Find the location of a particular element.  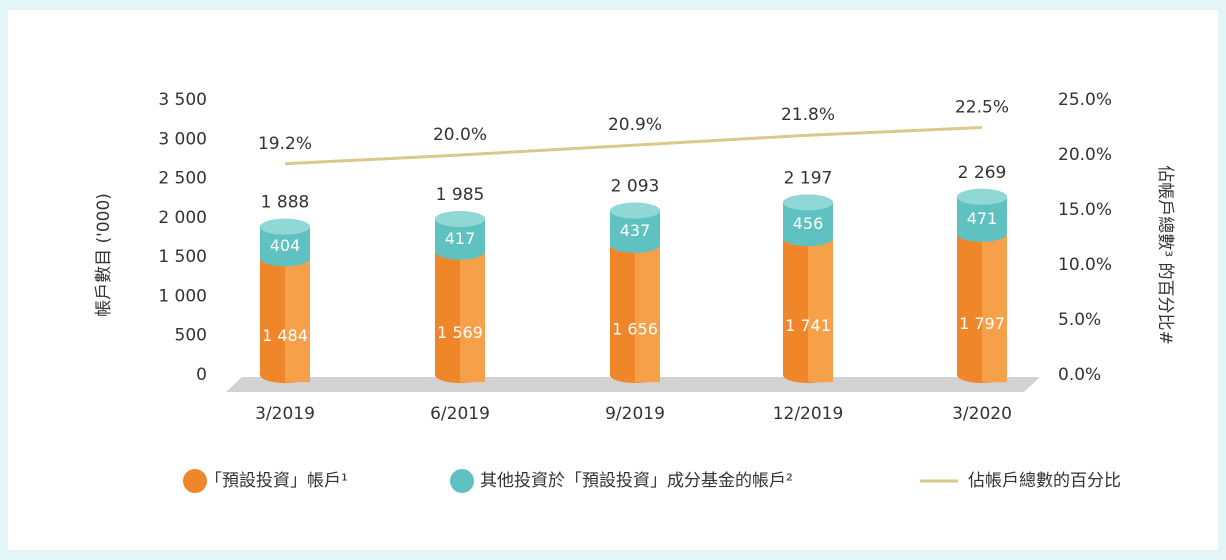

y-tick-label: 3 500 is located at coordinates (182, 100).